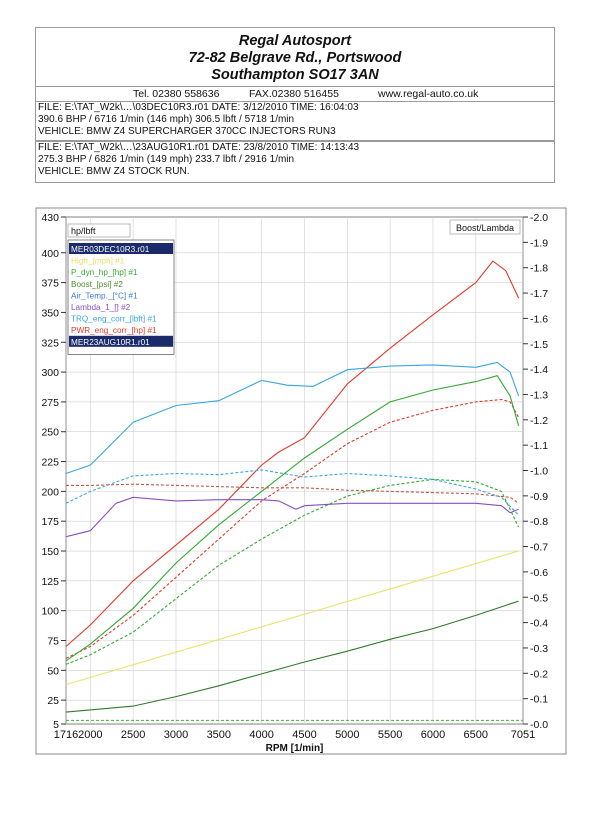  Describe the element at coordinates (539, 446) in the screenshot. I see `y-right-tick-label: -1.1` at that location.